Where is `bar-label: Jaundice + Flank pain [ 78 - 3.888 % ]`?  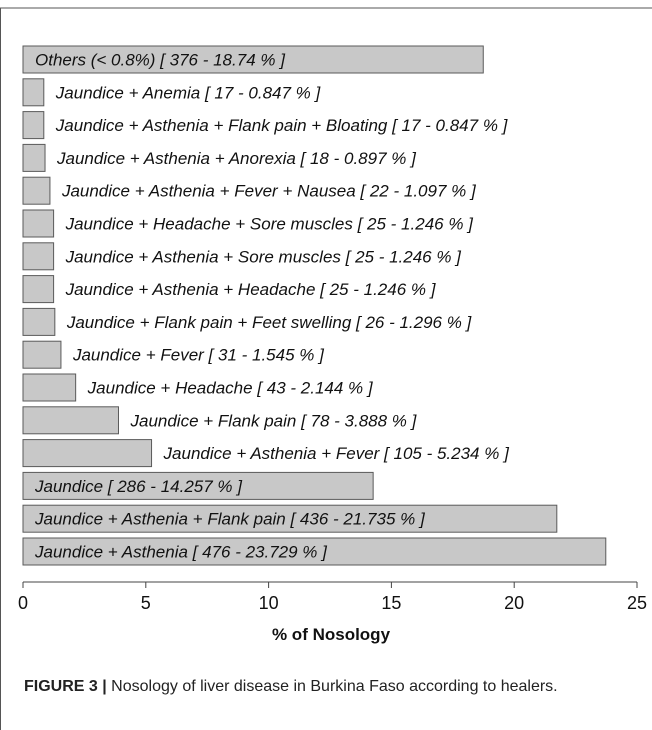 bar-label: Jaundice + Flank pain [ 78 - 3.888 % ] is located at coordinates (273, 420).